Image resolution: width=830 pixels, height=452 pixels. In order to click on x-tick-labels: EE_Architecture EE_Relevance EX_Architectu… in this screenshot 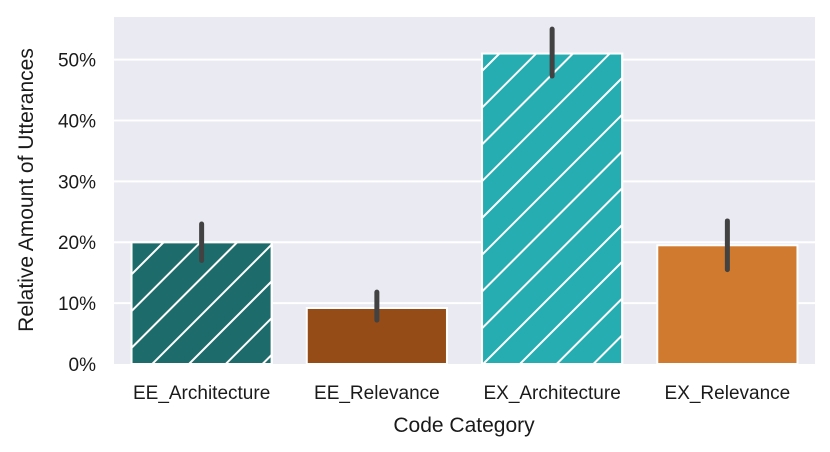, I will do `click(461, 393)`.